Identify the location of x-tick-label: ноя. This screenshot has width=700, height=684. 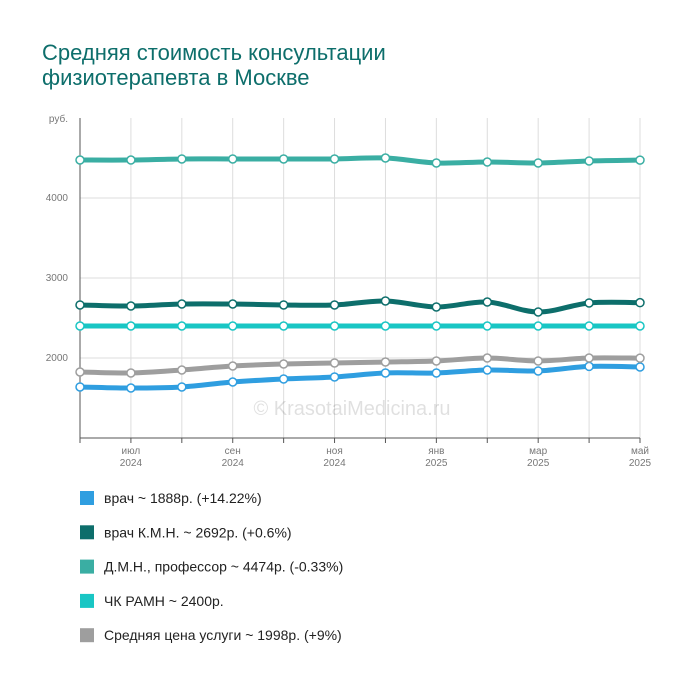
(334, 451).